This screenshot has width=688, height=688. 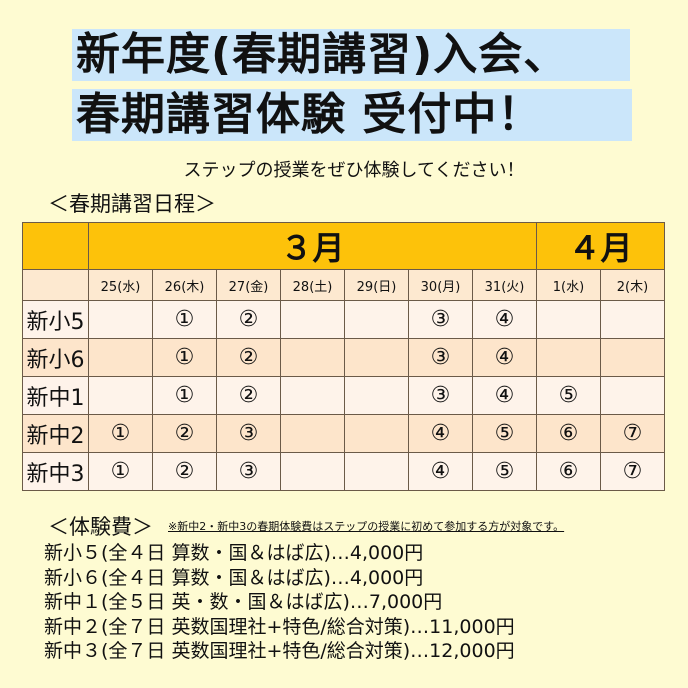 I want to click on table-row: 新小6 ① ② ③ ④, so click(x=343, y=357).